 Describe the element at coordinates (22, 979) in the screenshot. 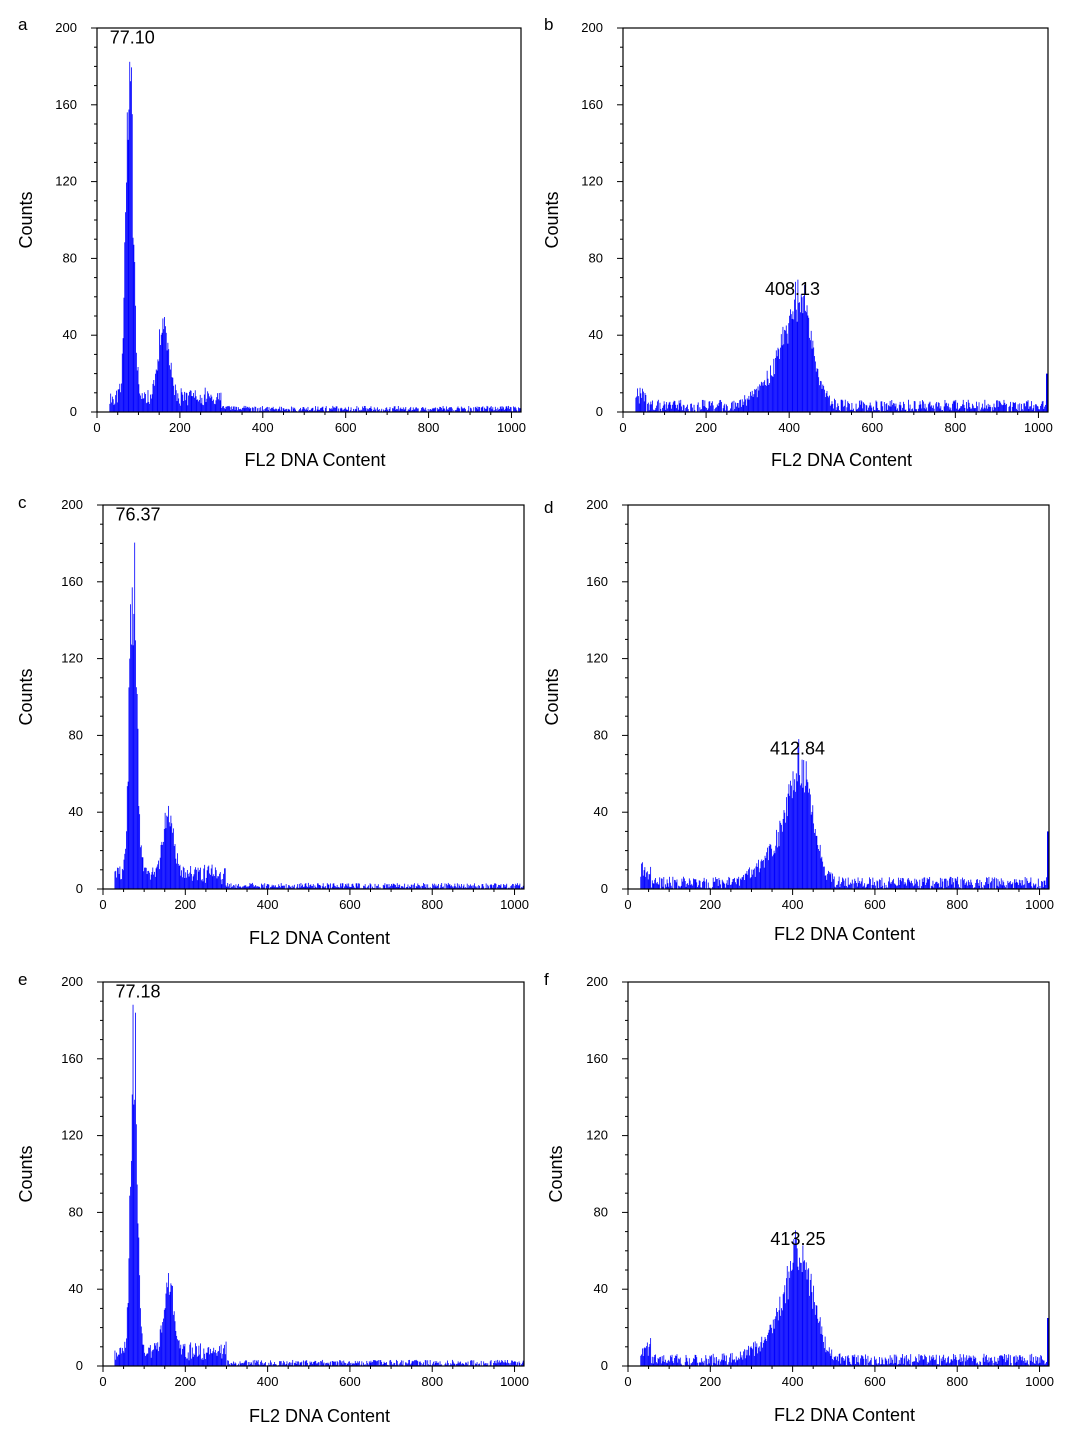

I see `panel-letter: e` at that location.